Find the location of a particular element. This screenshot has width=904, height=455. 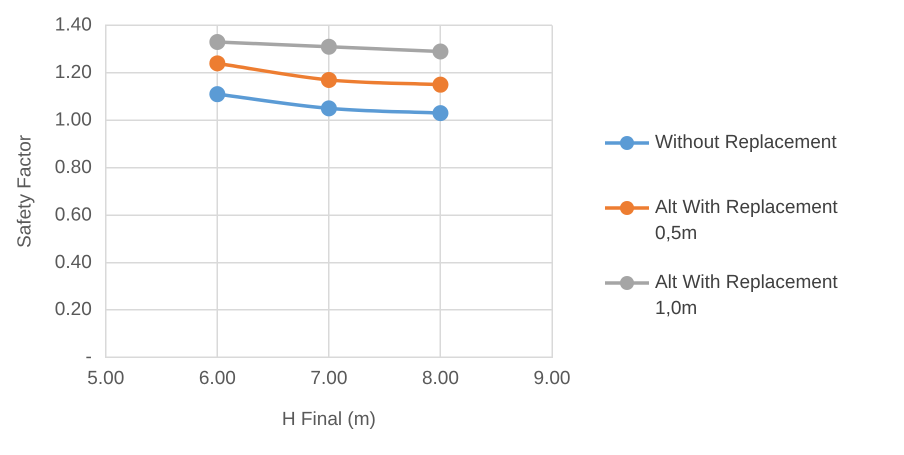

legend-label: Alt With Replacement 0,5m is located at coordinates (747, 221).